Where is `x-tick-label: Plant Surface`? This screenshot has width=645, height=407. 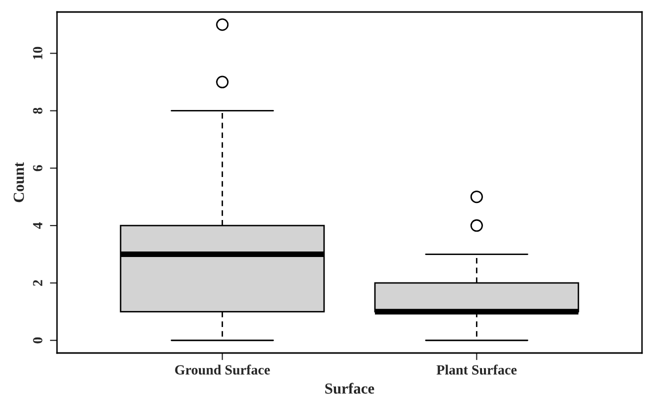
x-tick-label: Plant Surface is located at coordinates (476, 369).